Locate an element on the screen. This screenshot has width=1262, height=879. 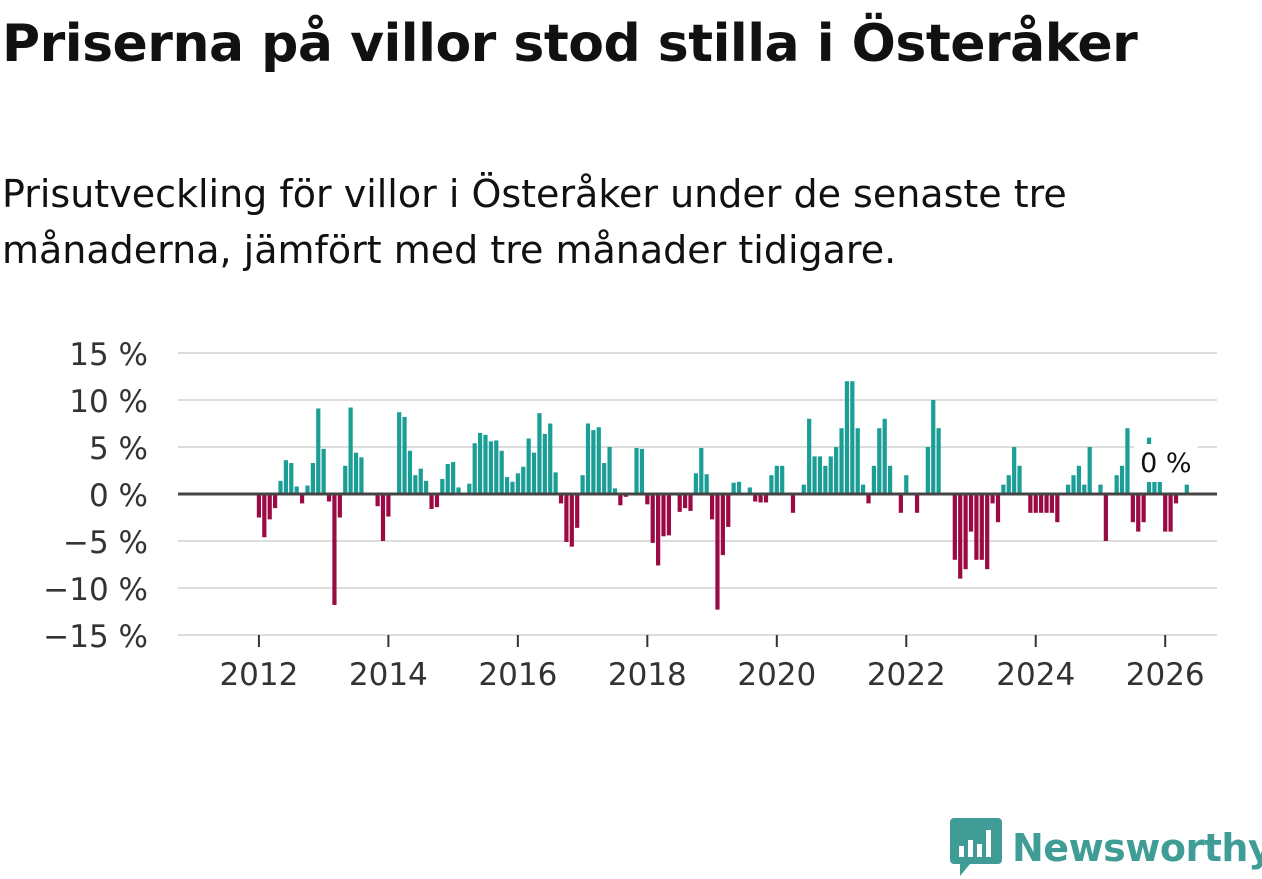
y-tick-label: 5 % is located at coordinates (118, 449).